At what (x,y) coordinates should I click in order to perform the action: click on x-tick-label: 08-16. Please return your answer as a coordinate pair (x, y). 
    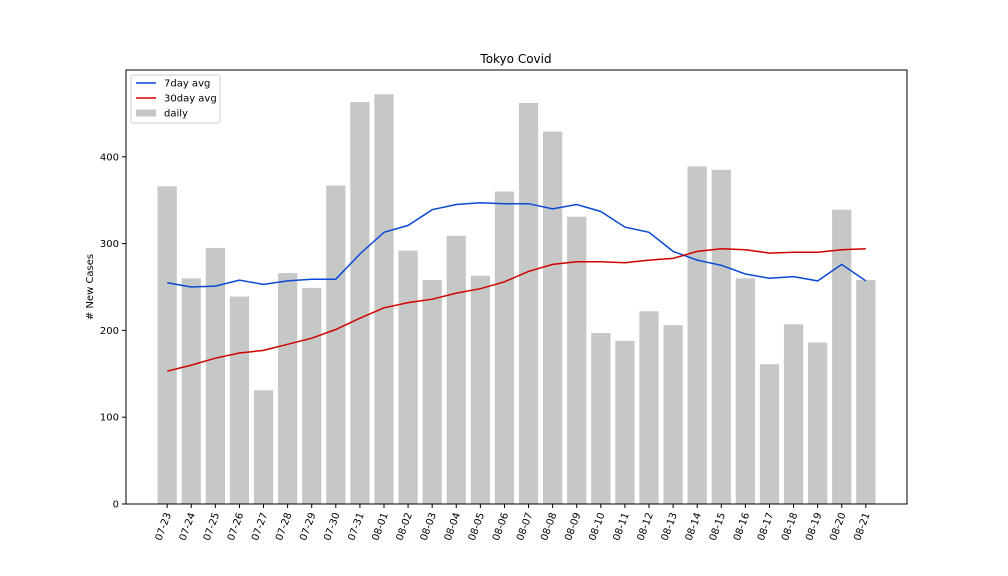
    Looking at the image, I should click on (742, 526).